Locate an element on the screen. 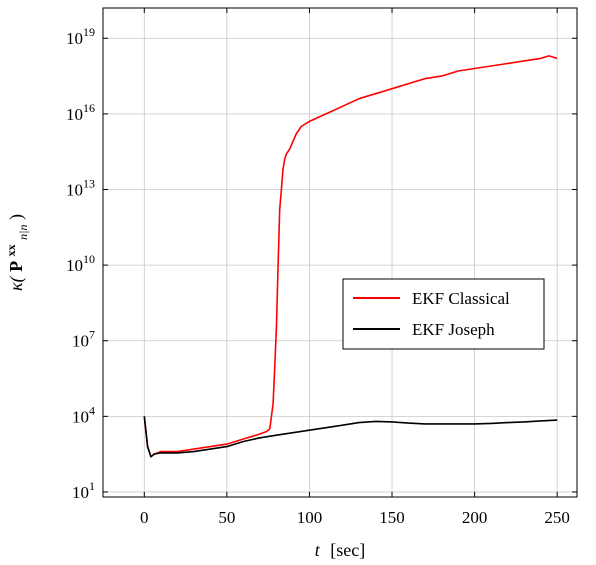  y-axis-close-paren: ) is located at coordinates (16, 217).